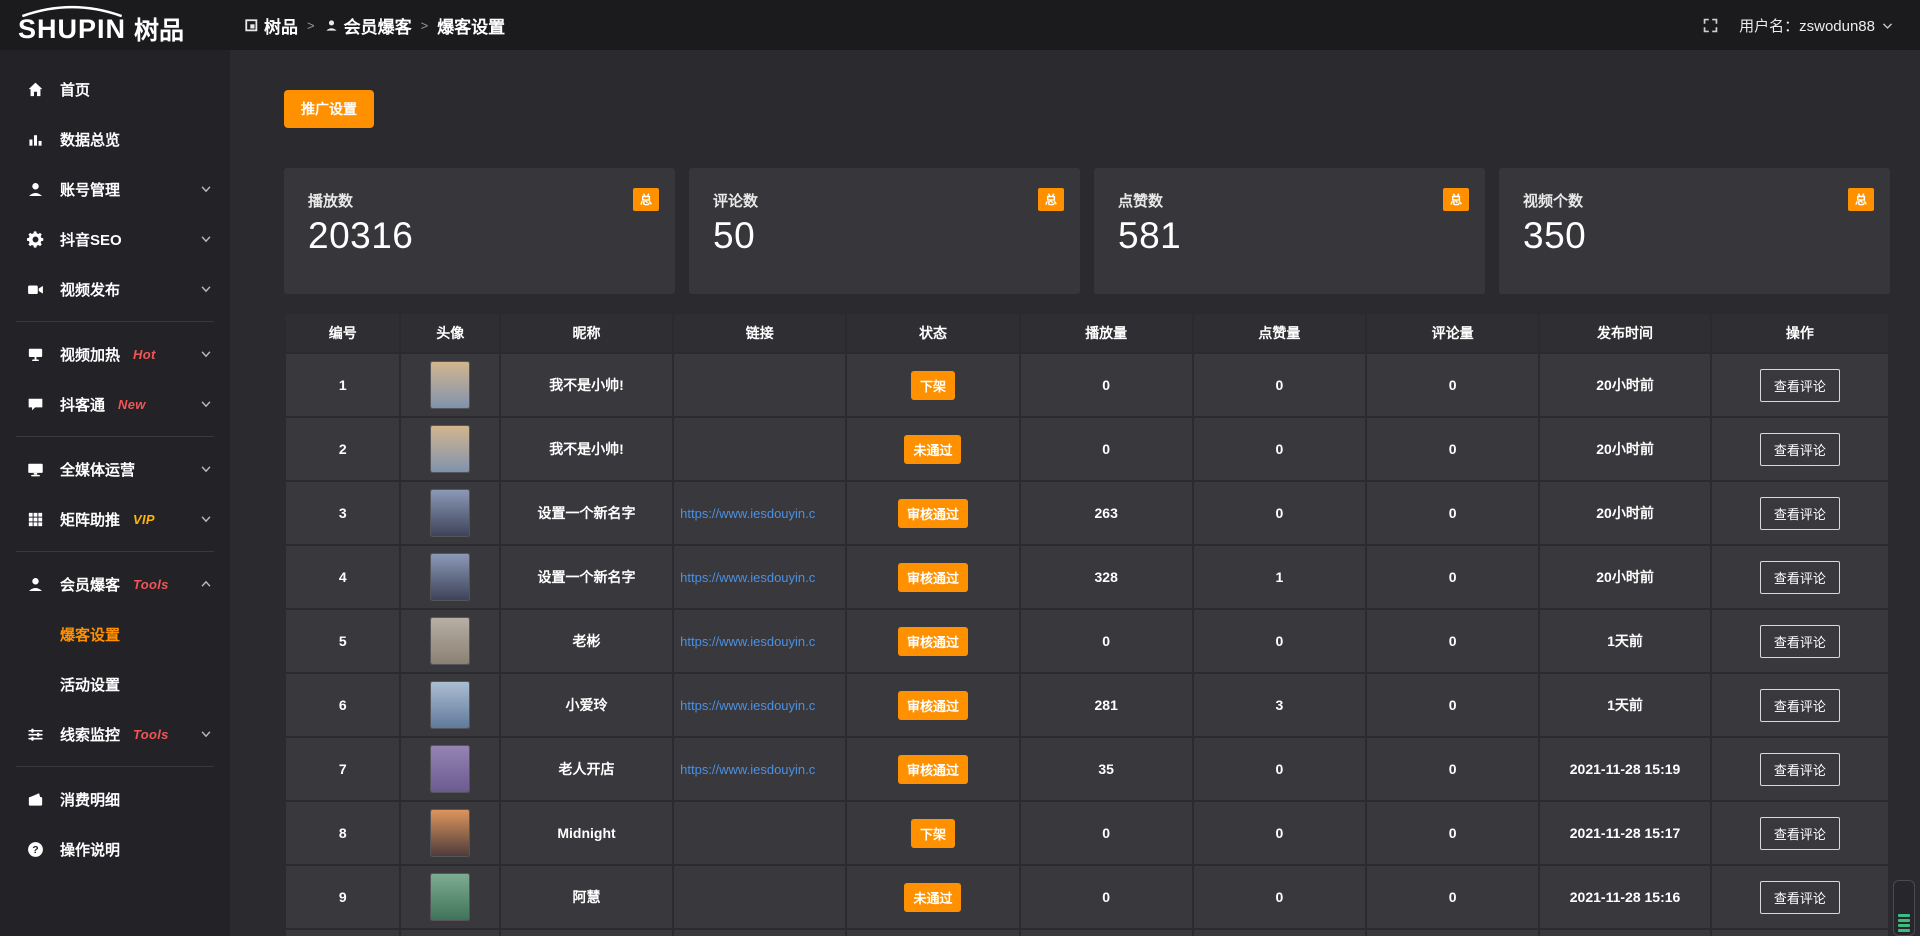 The image size is (1920, 936). I want to click on status-badge: 未通过, so click(933, 449).